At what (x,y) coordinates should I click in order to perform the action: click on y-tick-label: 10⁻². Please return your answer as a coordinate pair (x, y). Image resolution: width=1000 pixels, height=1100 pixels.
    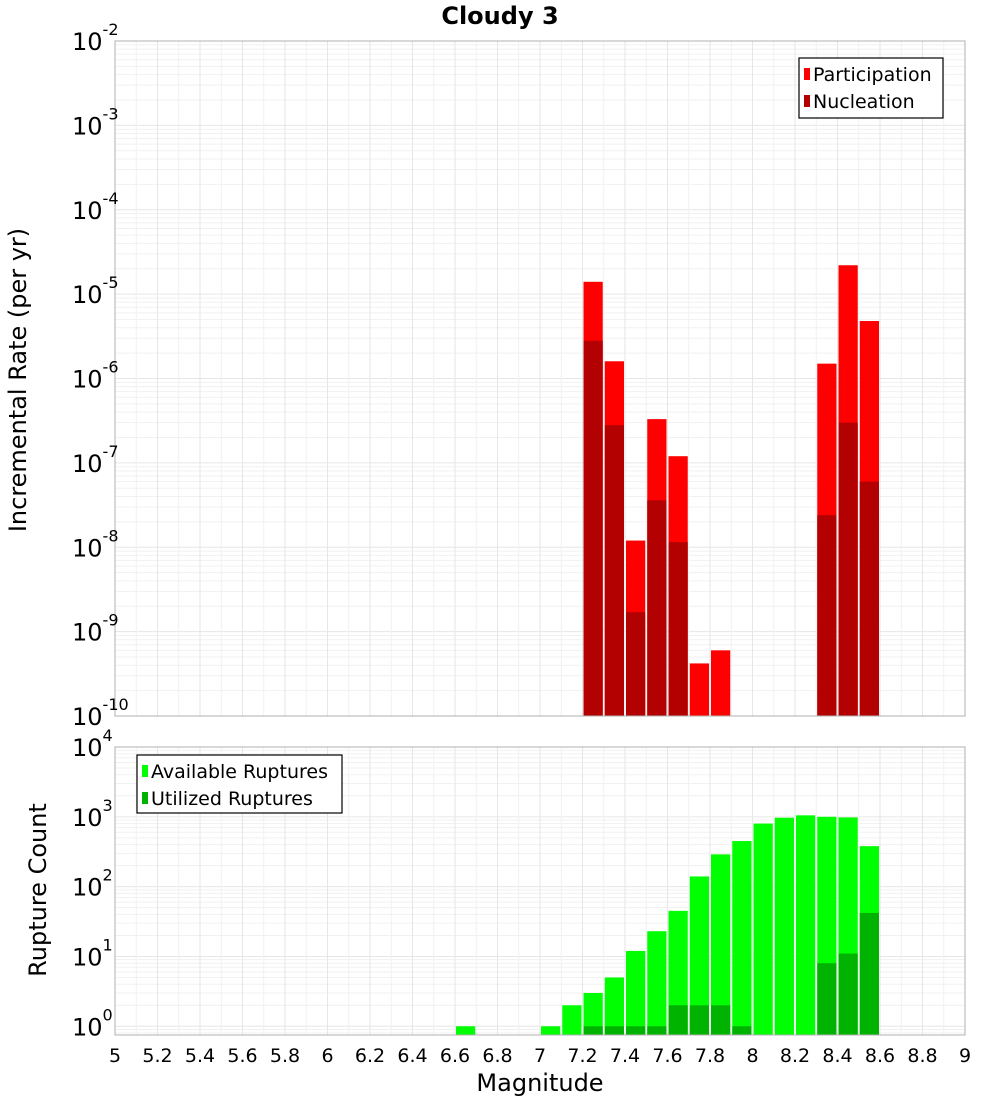
    Looking at the image, I should click on (95, 38).